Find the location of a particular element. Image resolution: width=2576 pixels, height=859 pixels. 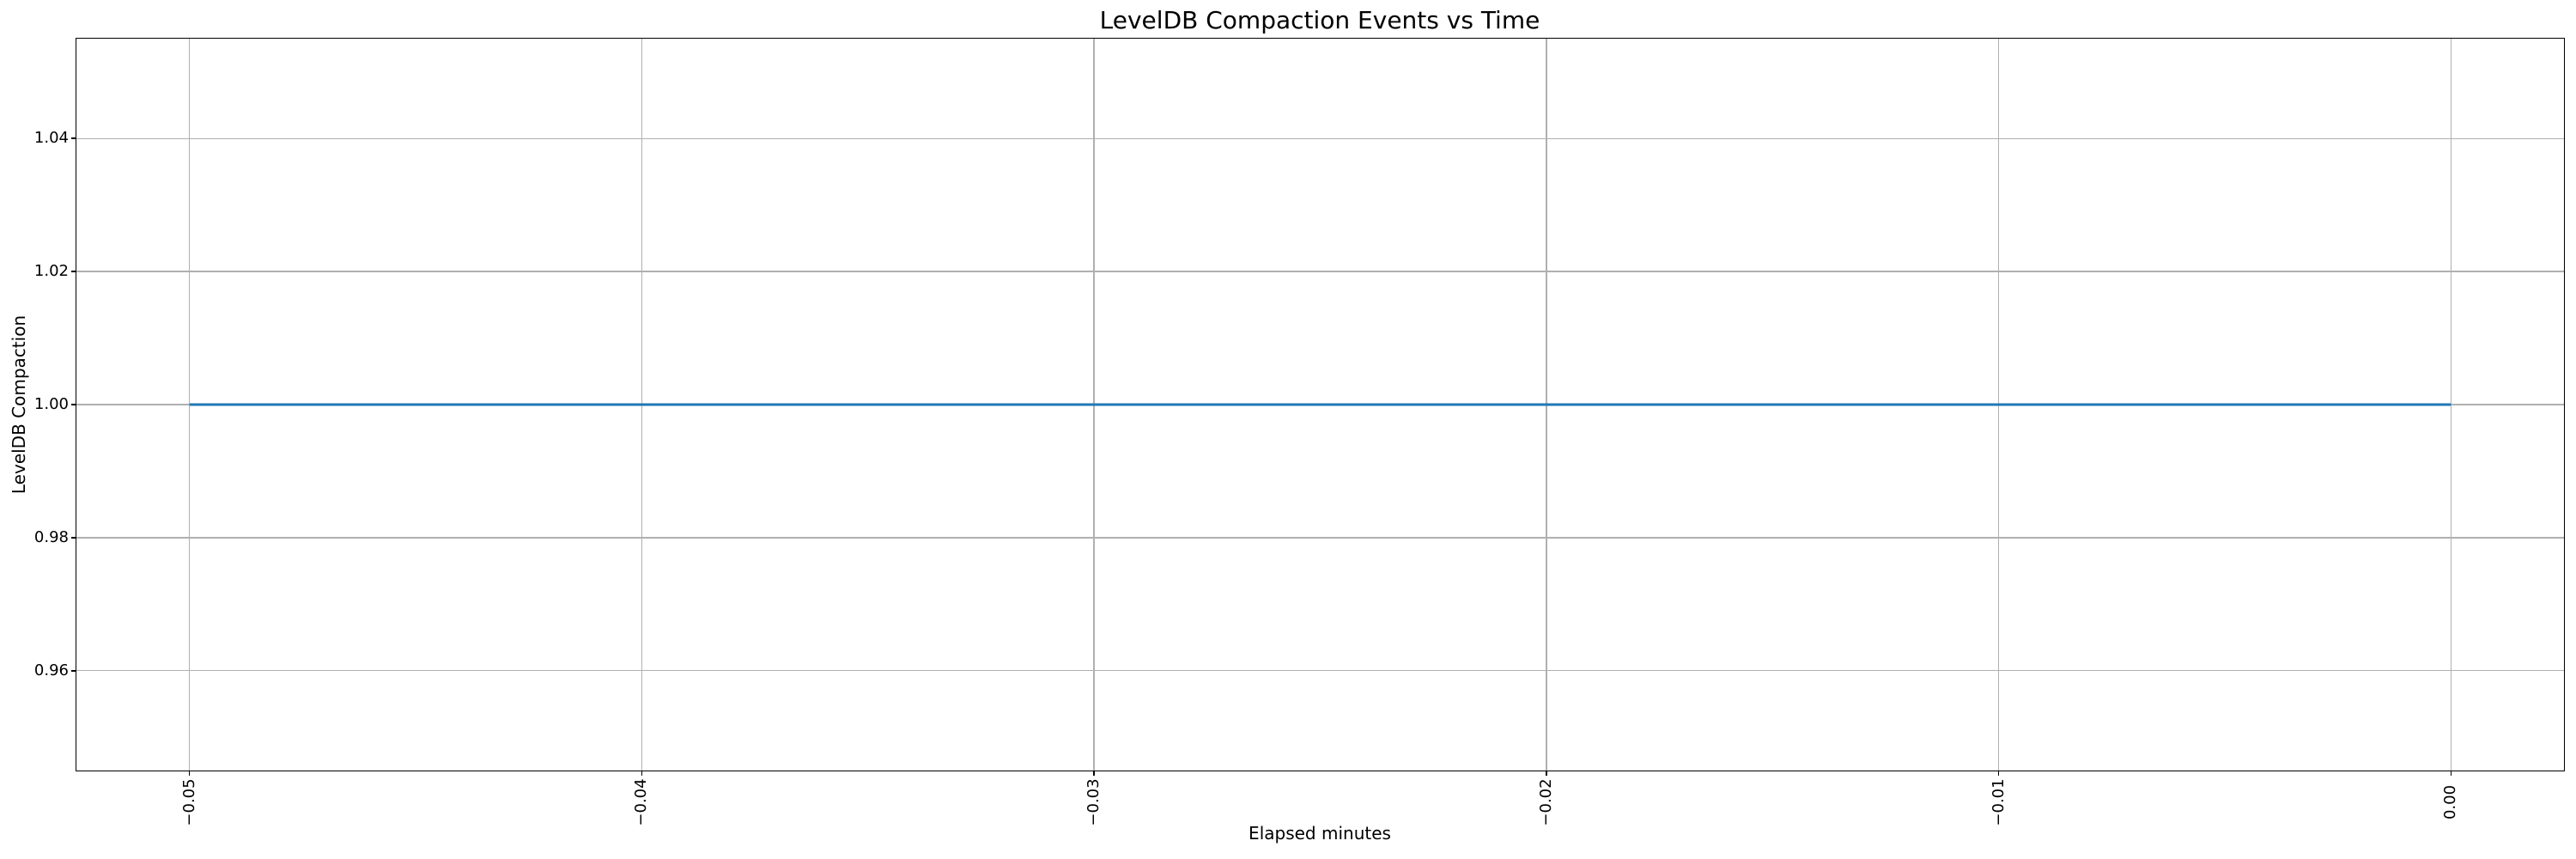

y-axis-label: LevelDB Compaction is located at coordinates (19, 404).